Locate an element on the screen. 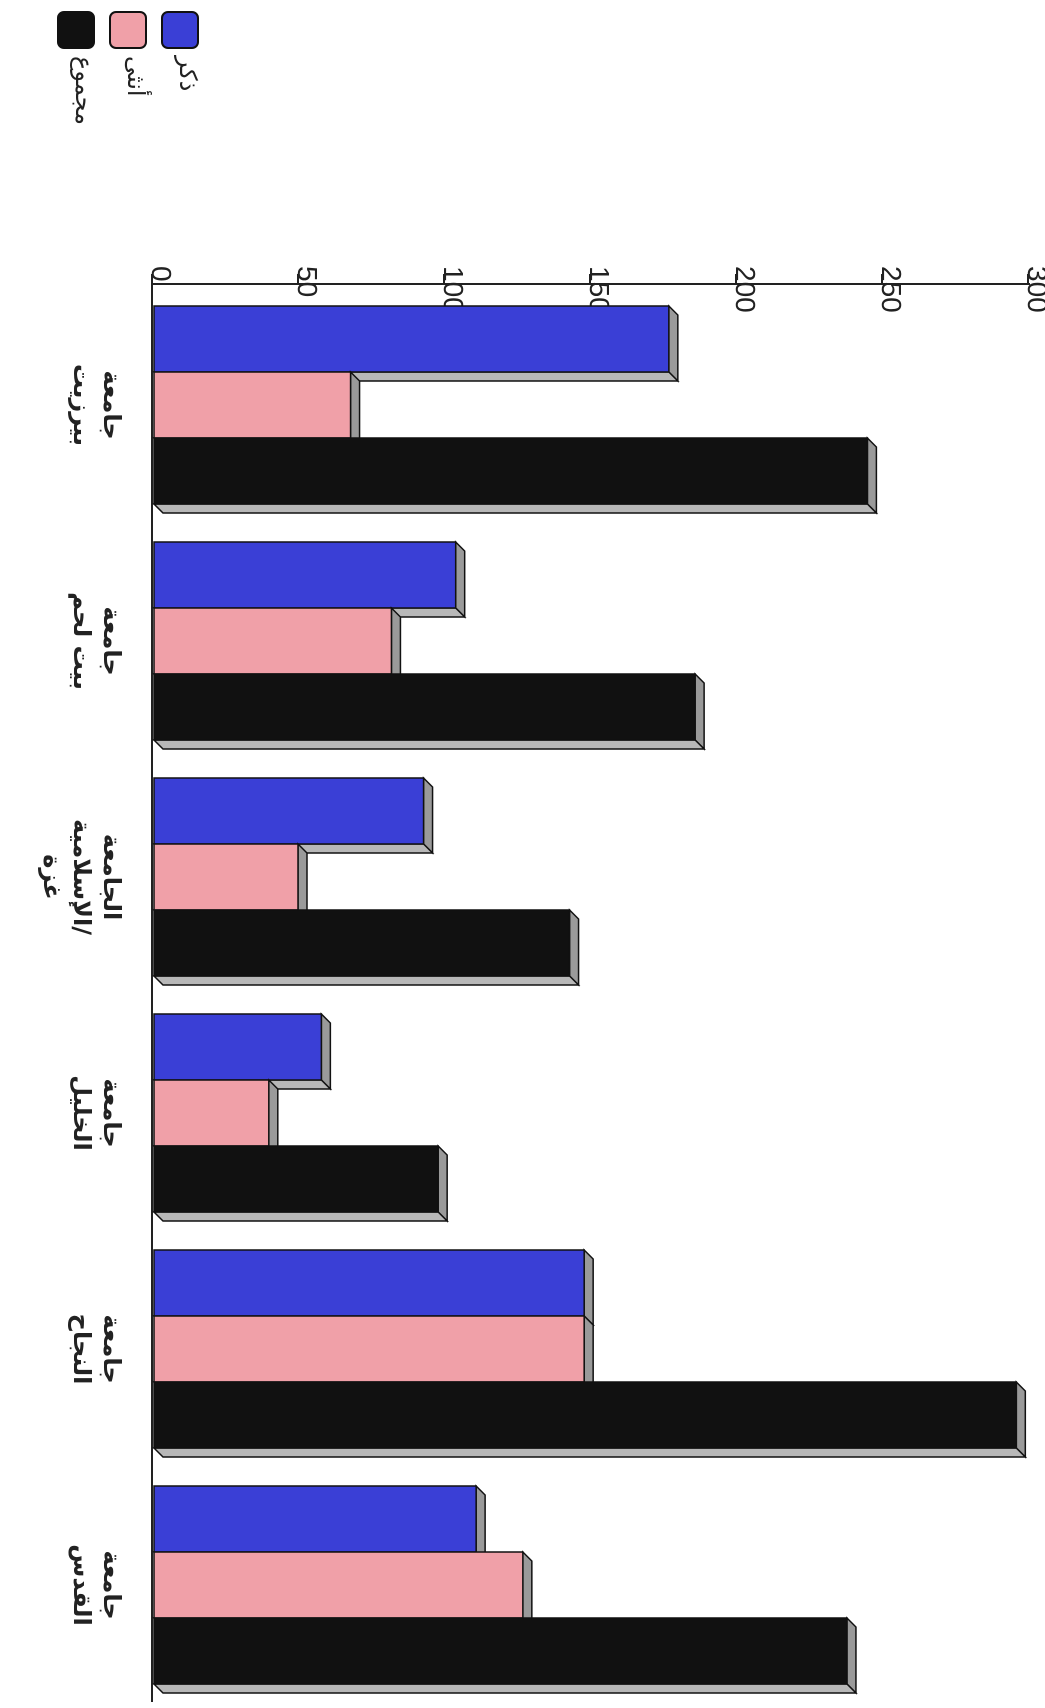  legend-label: ذكر is located at coordinates (188, 73).